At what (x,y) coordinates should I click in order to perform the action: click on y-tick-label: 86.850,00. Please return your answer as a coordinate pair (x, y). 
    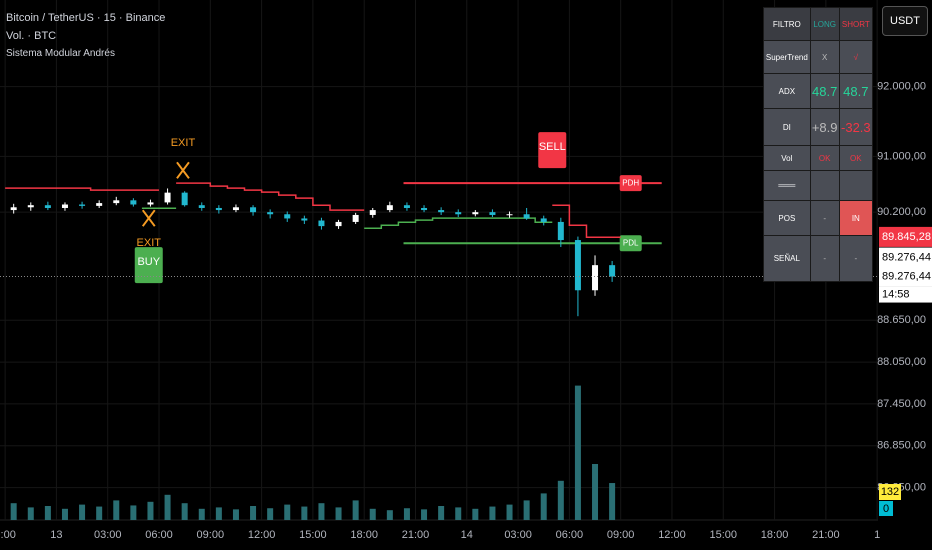
    Looking at the image, I should click on (901, 446).